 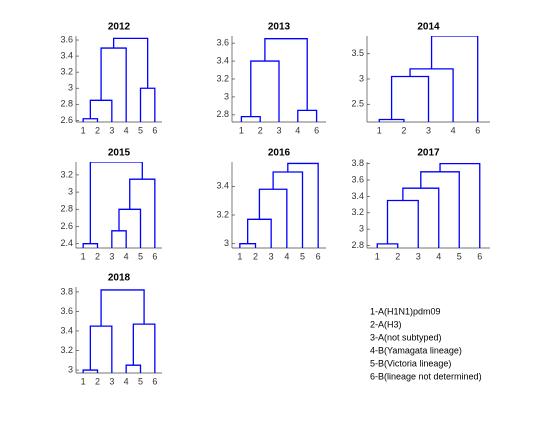 I want to click on legend-entry: 4-B(Yamagata lineage), so click(x=416, y=350).